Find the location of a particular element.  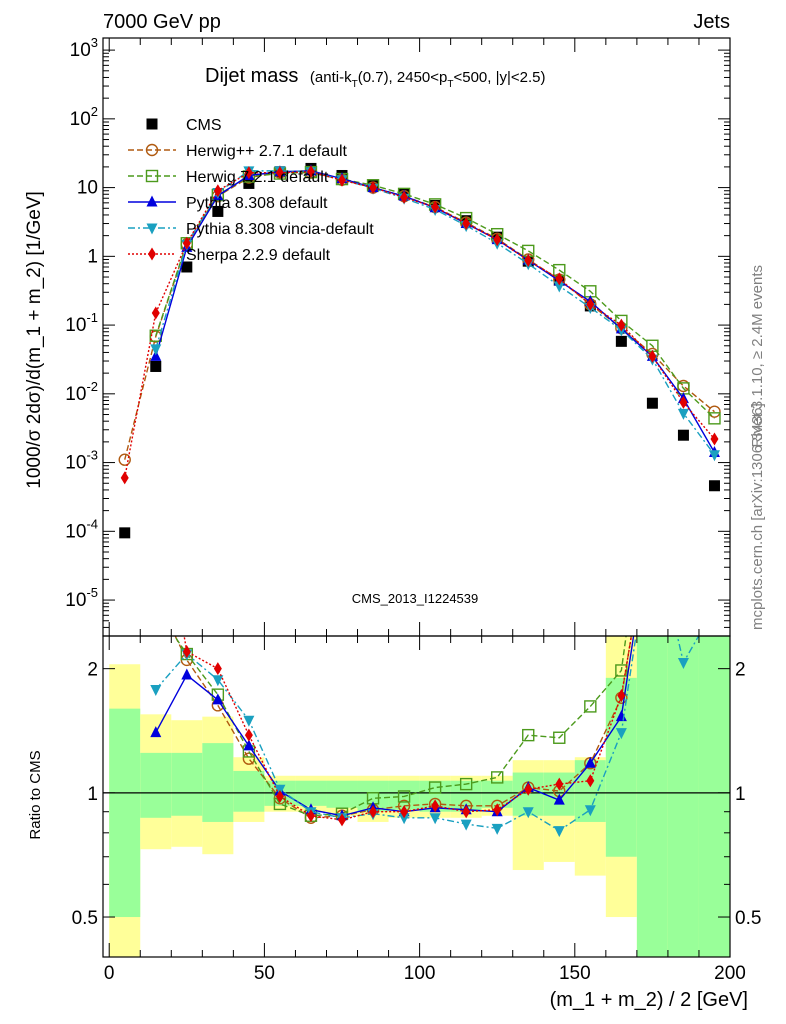

legend-entry: Herwig 7.2.1 default is located at coordinates (228, 177).